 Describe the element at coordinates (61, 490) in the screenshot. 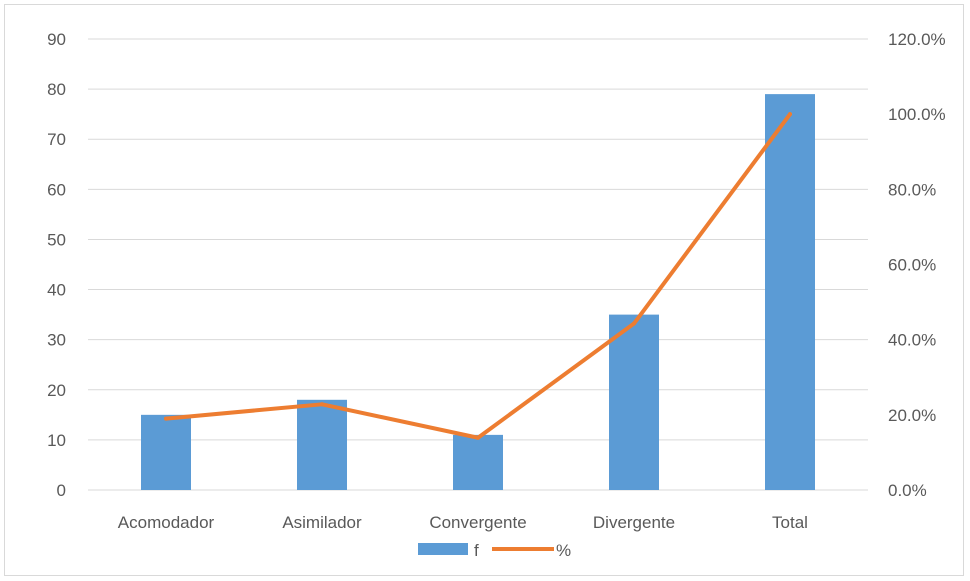

I see `left-tick-label: 0` at that location.